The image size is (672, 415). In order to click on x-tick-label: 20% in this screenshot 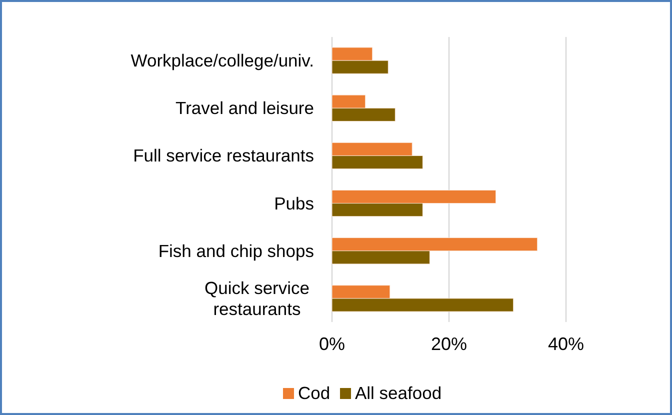, I will do `click(449, 344)`.